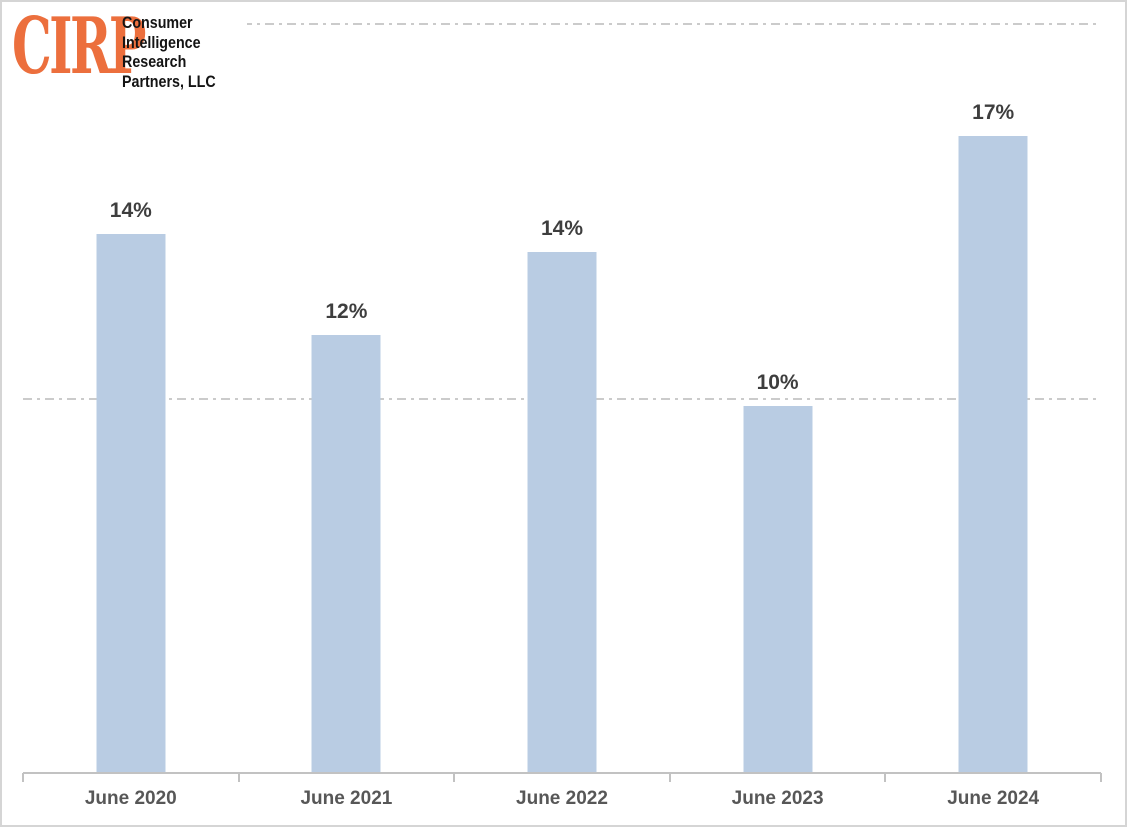 This screenshot has height=827, width=1127. What do you see at coordinates (562, 512) in the screenshot?
I see `bar-june-2022` at bounding box center [562, 512].